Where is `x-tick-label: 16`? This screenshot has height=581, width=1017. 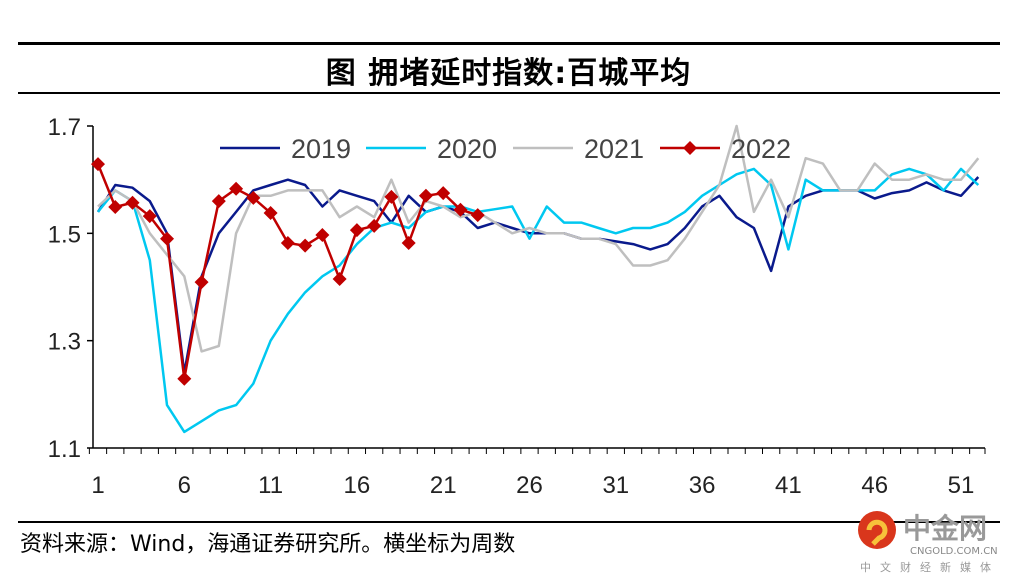
x-tick-label: 16 is located at coordinates (357, 485).